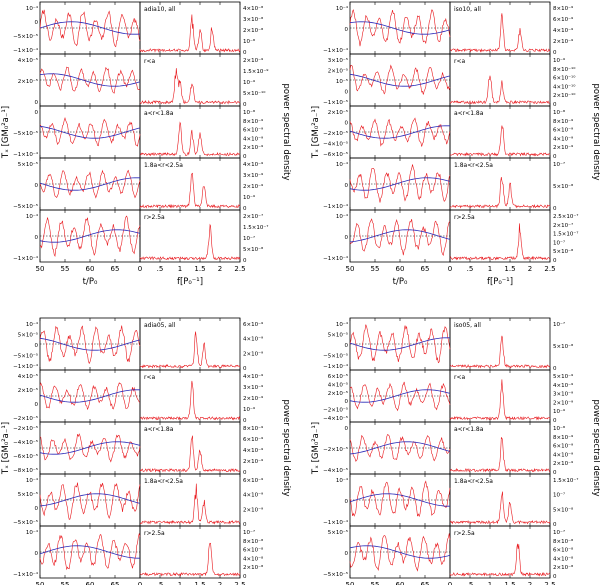  What do you see at coordinates (286, 132) in the screenshot?
I see `y-axis-psd-title: power spectral density` at bounding box center [286, 132].